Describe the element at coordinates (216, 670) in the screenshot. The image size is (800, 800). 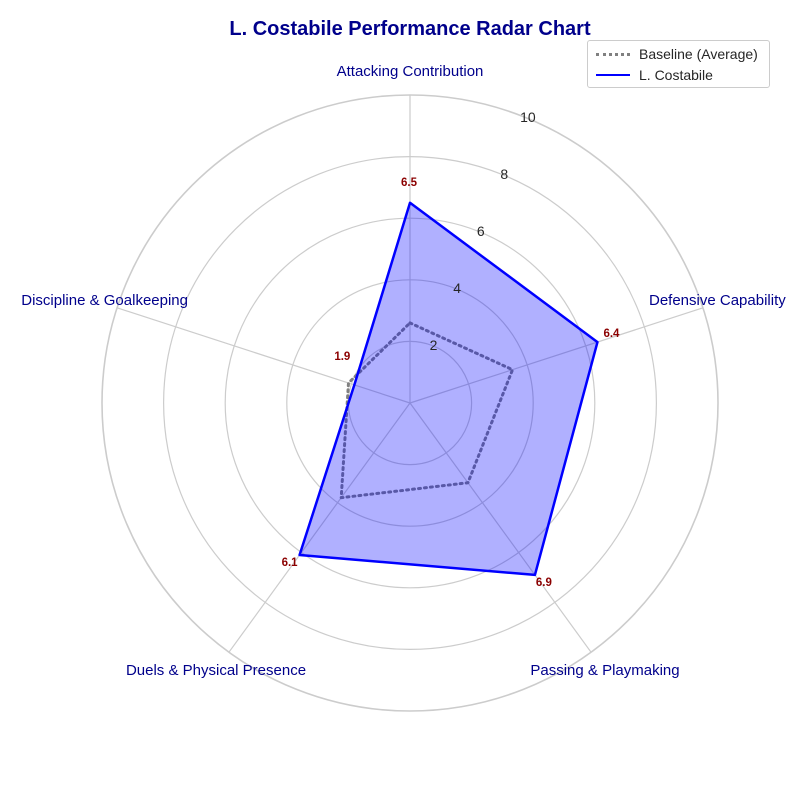
I see `category-label: Duels & Physical Presence` at that location.